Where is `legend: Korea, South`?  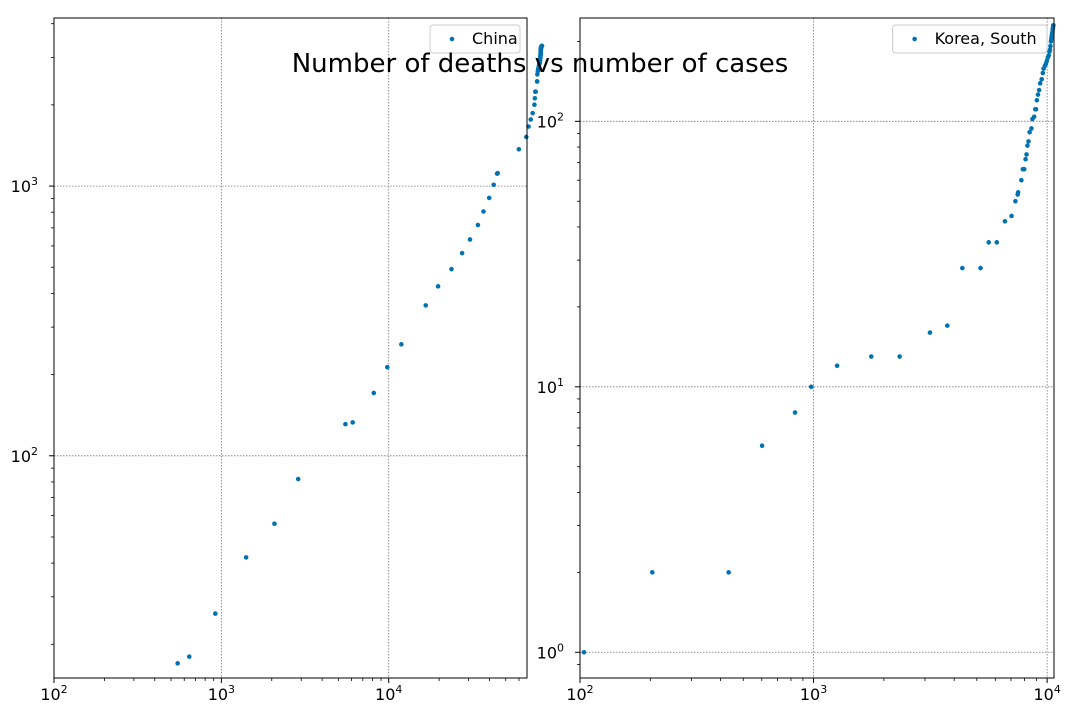 legend: Korea, South is located at coordinates (970, 39).